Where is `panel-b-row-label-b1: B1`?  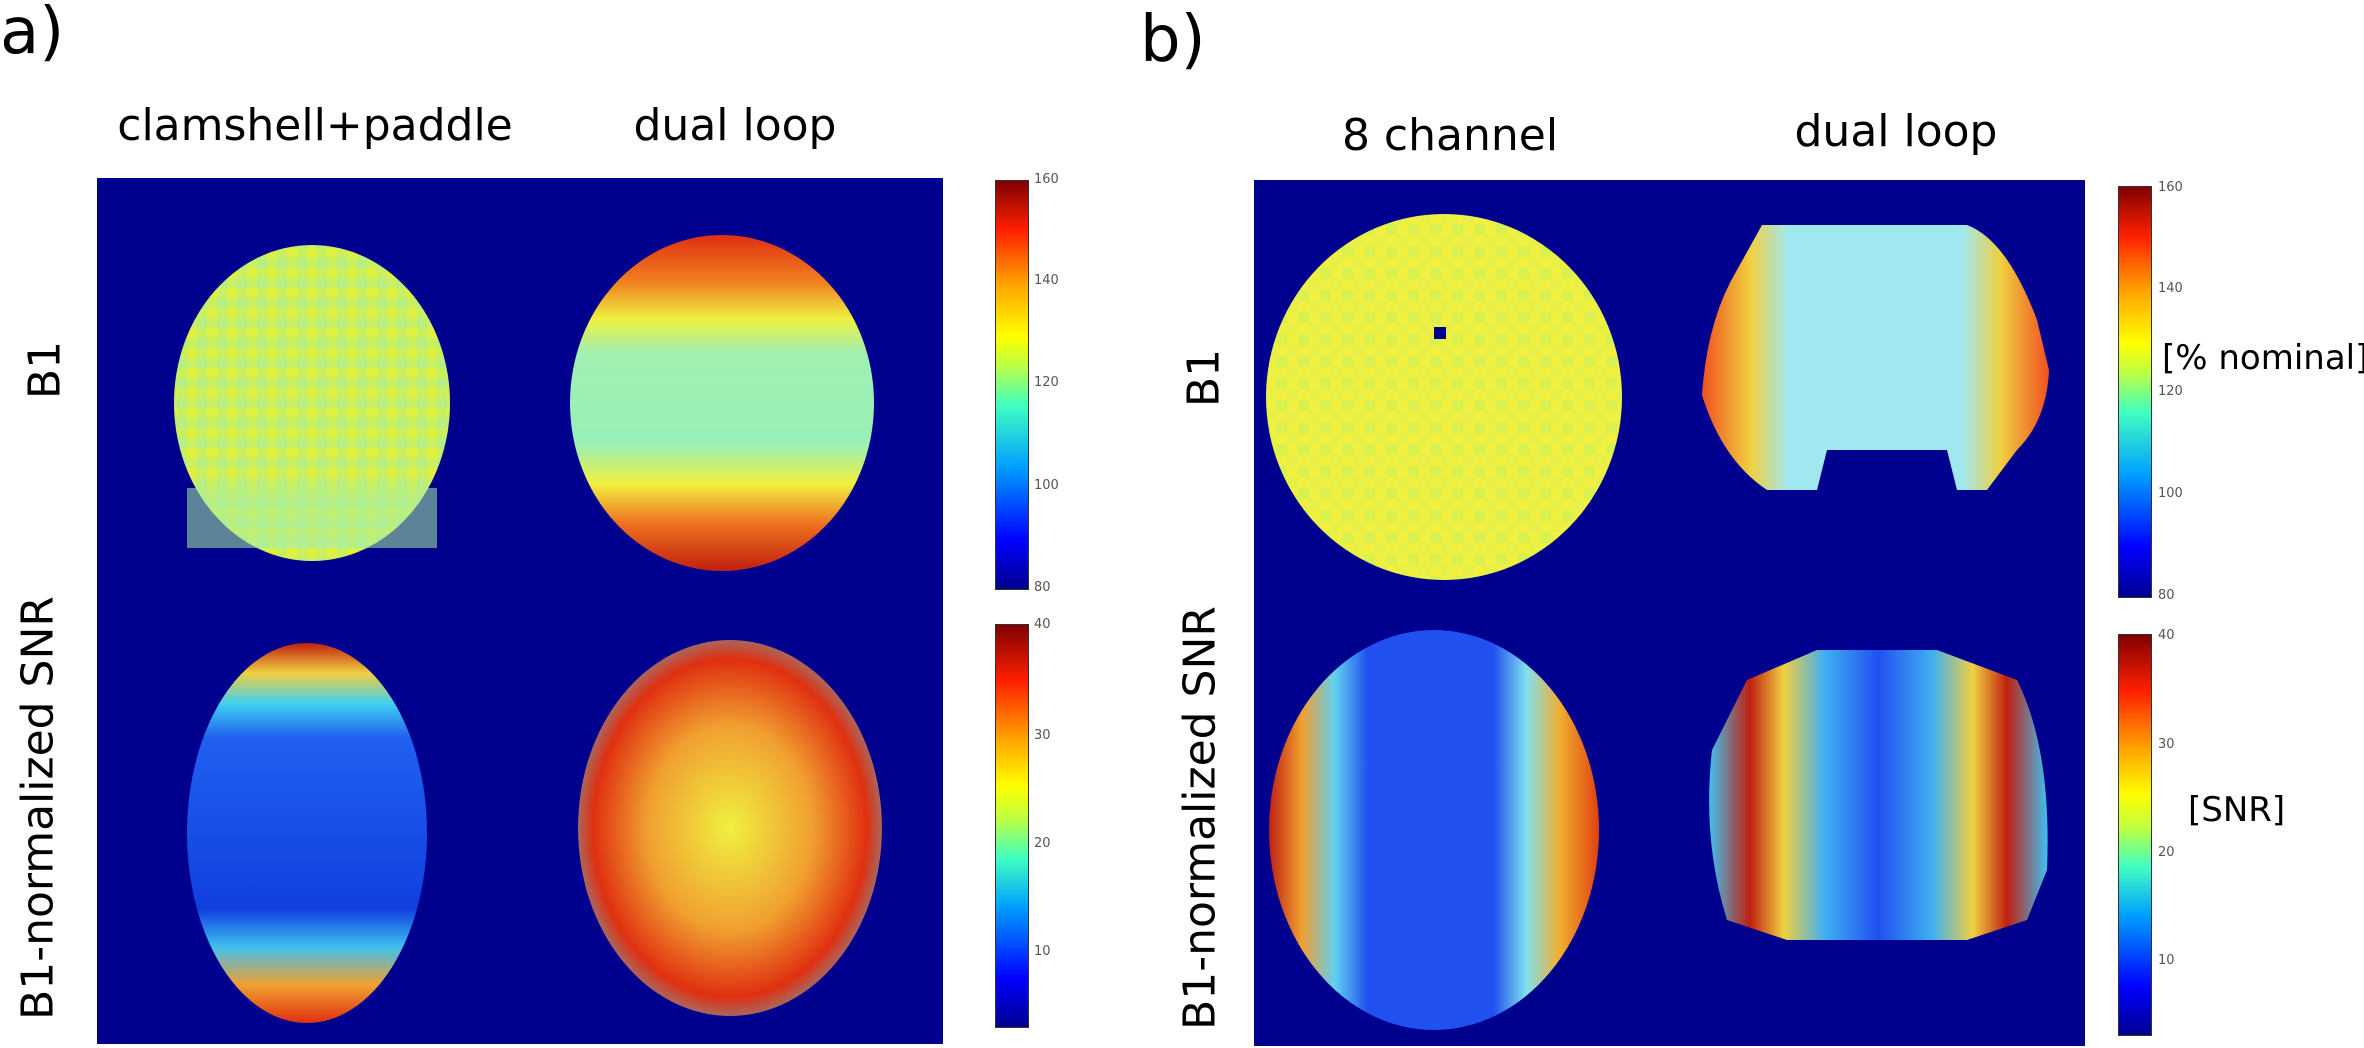
panel-b-row-label-b1: B1 is located at coordinates (1204, 378).